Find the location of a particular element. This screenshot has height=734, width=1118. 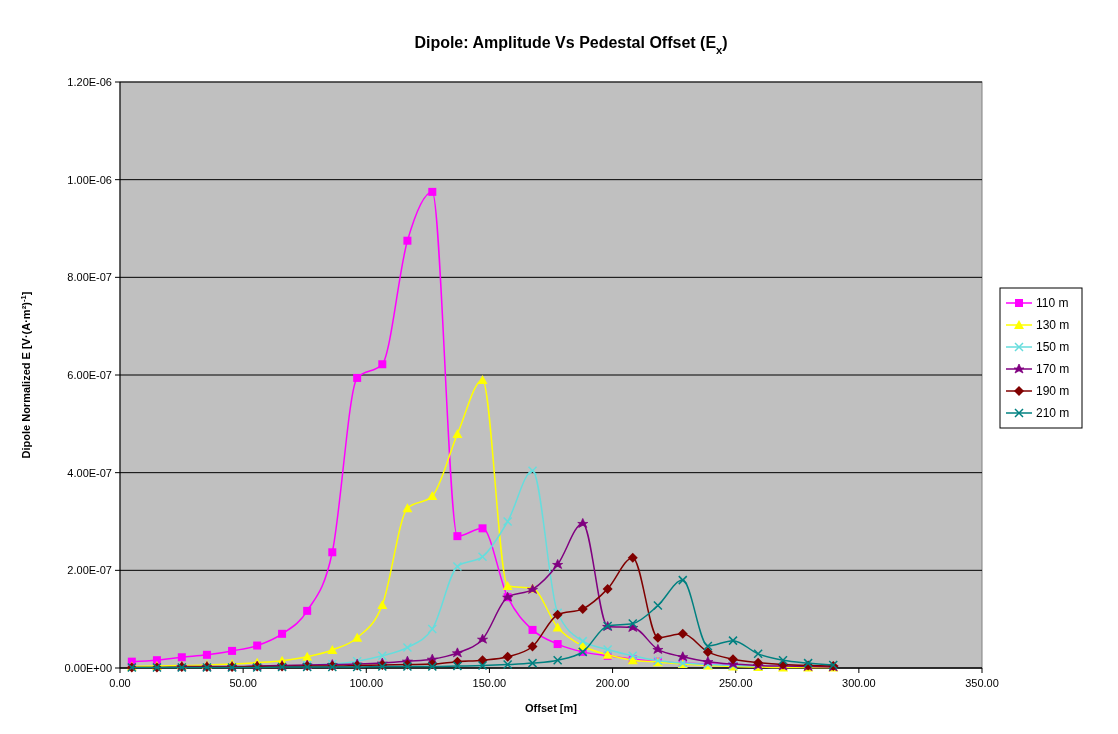

x-tick-label: 300.00 is located at coordinates (859, 683).